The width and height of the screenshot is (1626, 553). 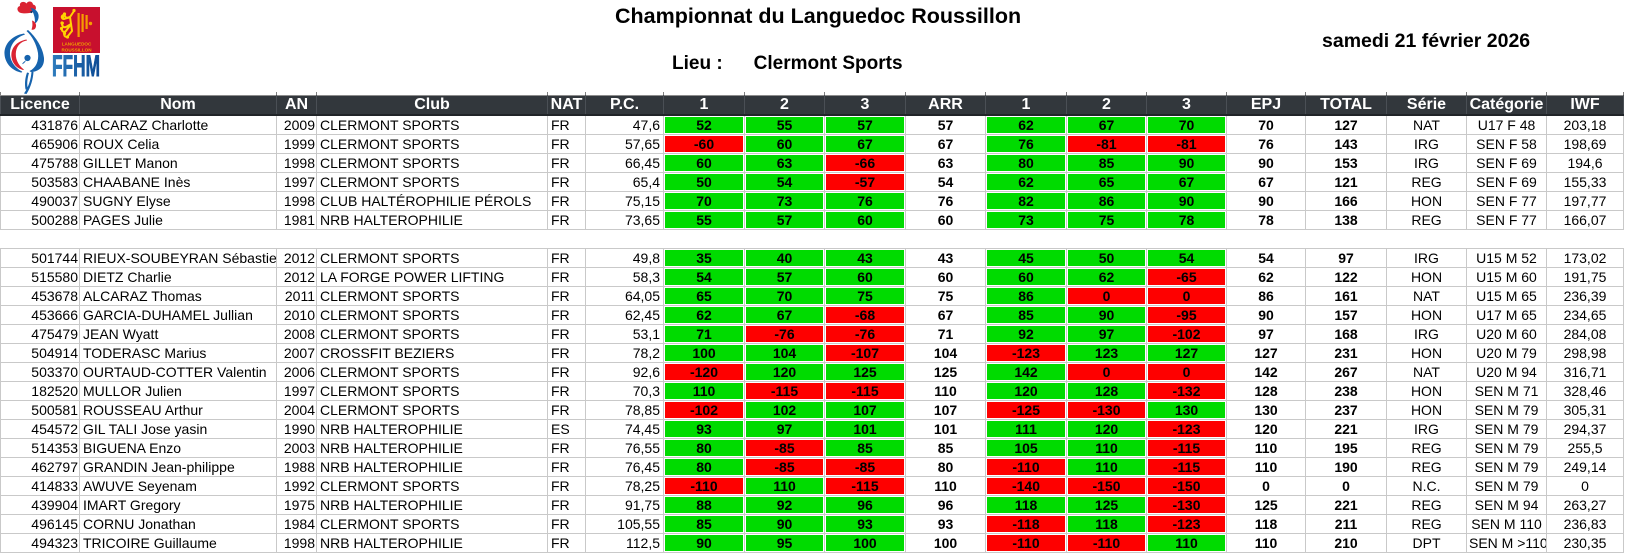 What do you see at coordinates (77, 44) in the screenshot?
I see `svg-text: LANGUEDOC` at bounding box center [77, 44].